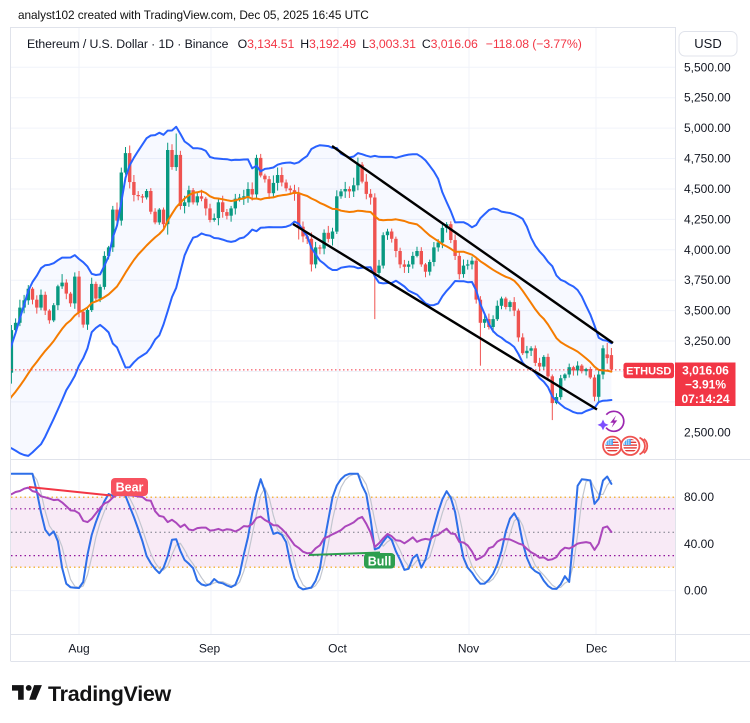 The width and height of the screenshot is (750, 723). Describe the element at coordinates (78, 649) in the screenshot. I see `svg-text: Aug` at that location.